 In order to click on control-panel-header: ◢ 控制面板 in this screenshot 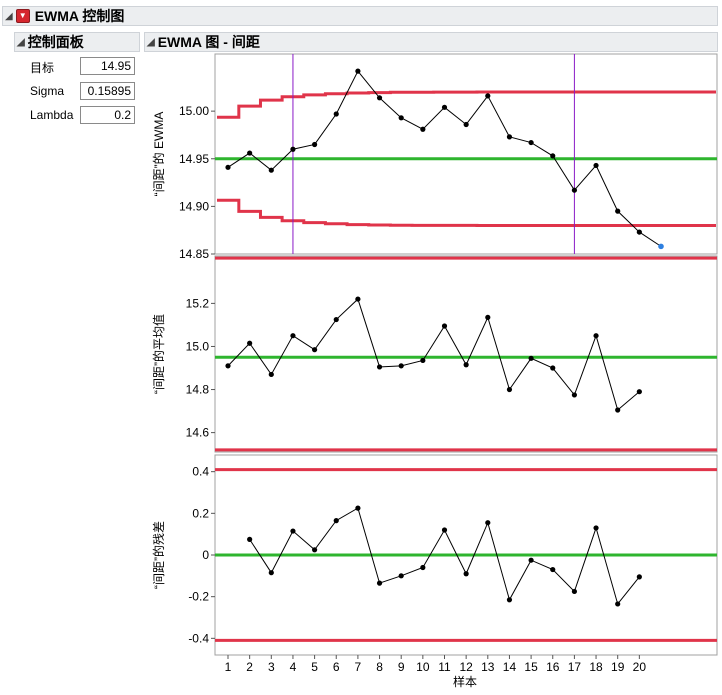, I will do `click(77, 42)`.